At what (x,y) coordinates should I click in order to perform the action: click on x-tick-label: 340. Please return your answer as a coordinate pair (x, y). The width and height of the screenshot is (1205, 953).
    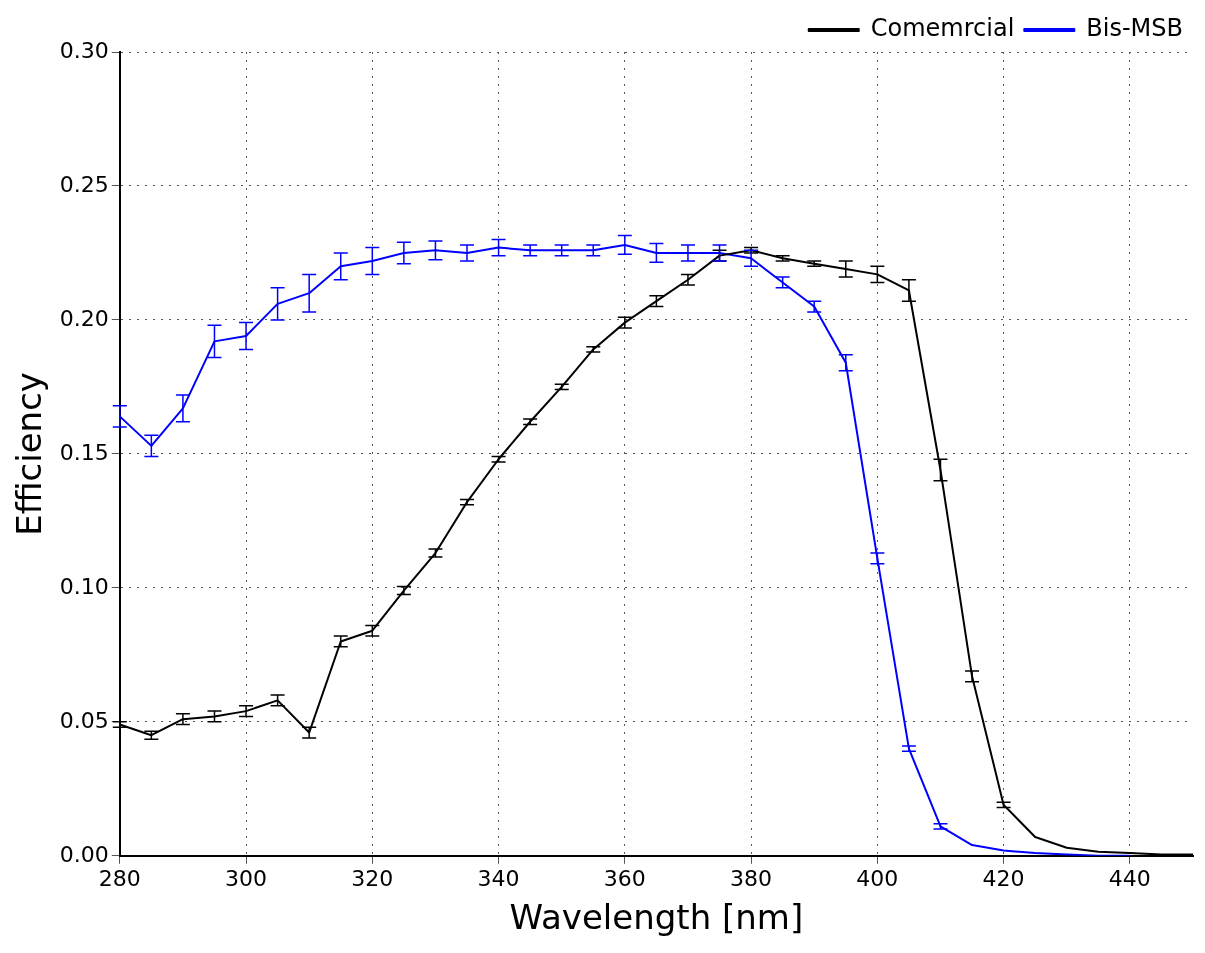
    Looking at the image, I should click on (498, 878).